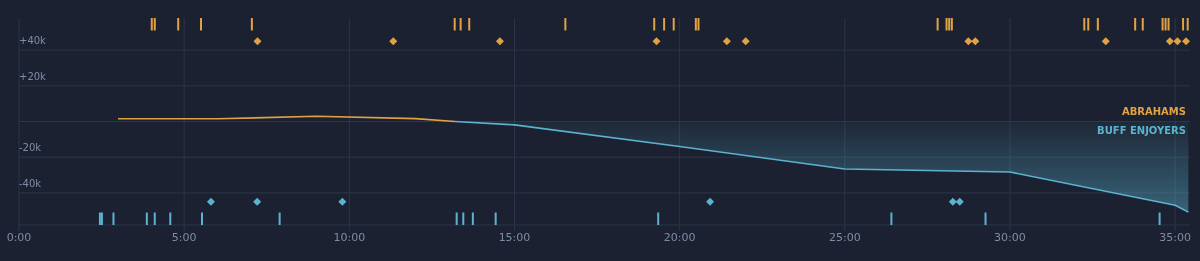 Image resolution: width=1200 pixels, height=261 pixels. I want to click on x-tick-label: 5:00, so click(184, 237).